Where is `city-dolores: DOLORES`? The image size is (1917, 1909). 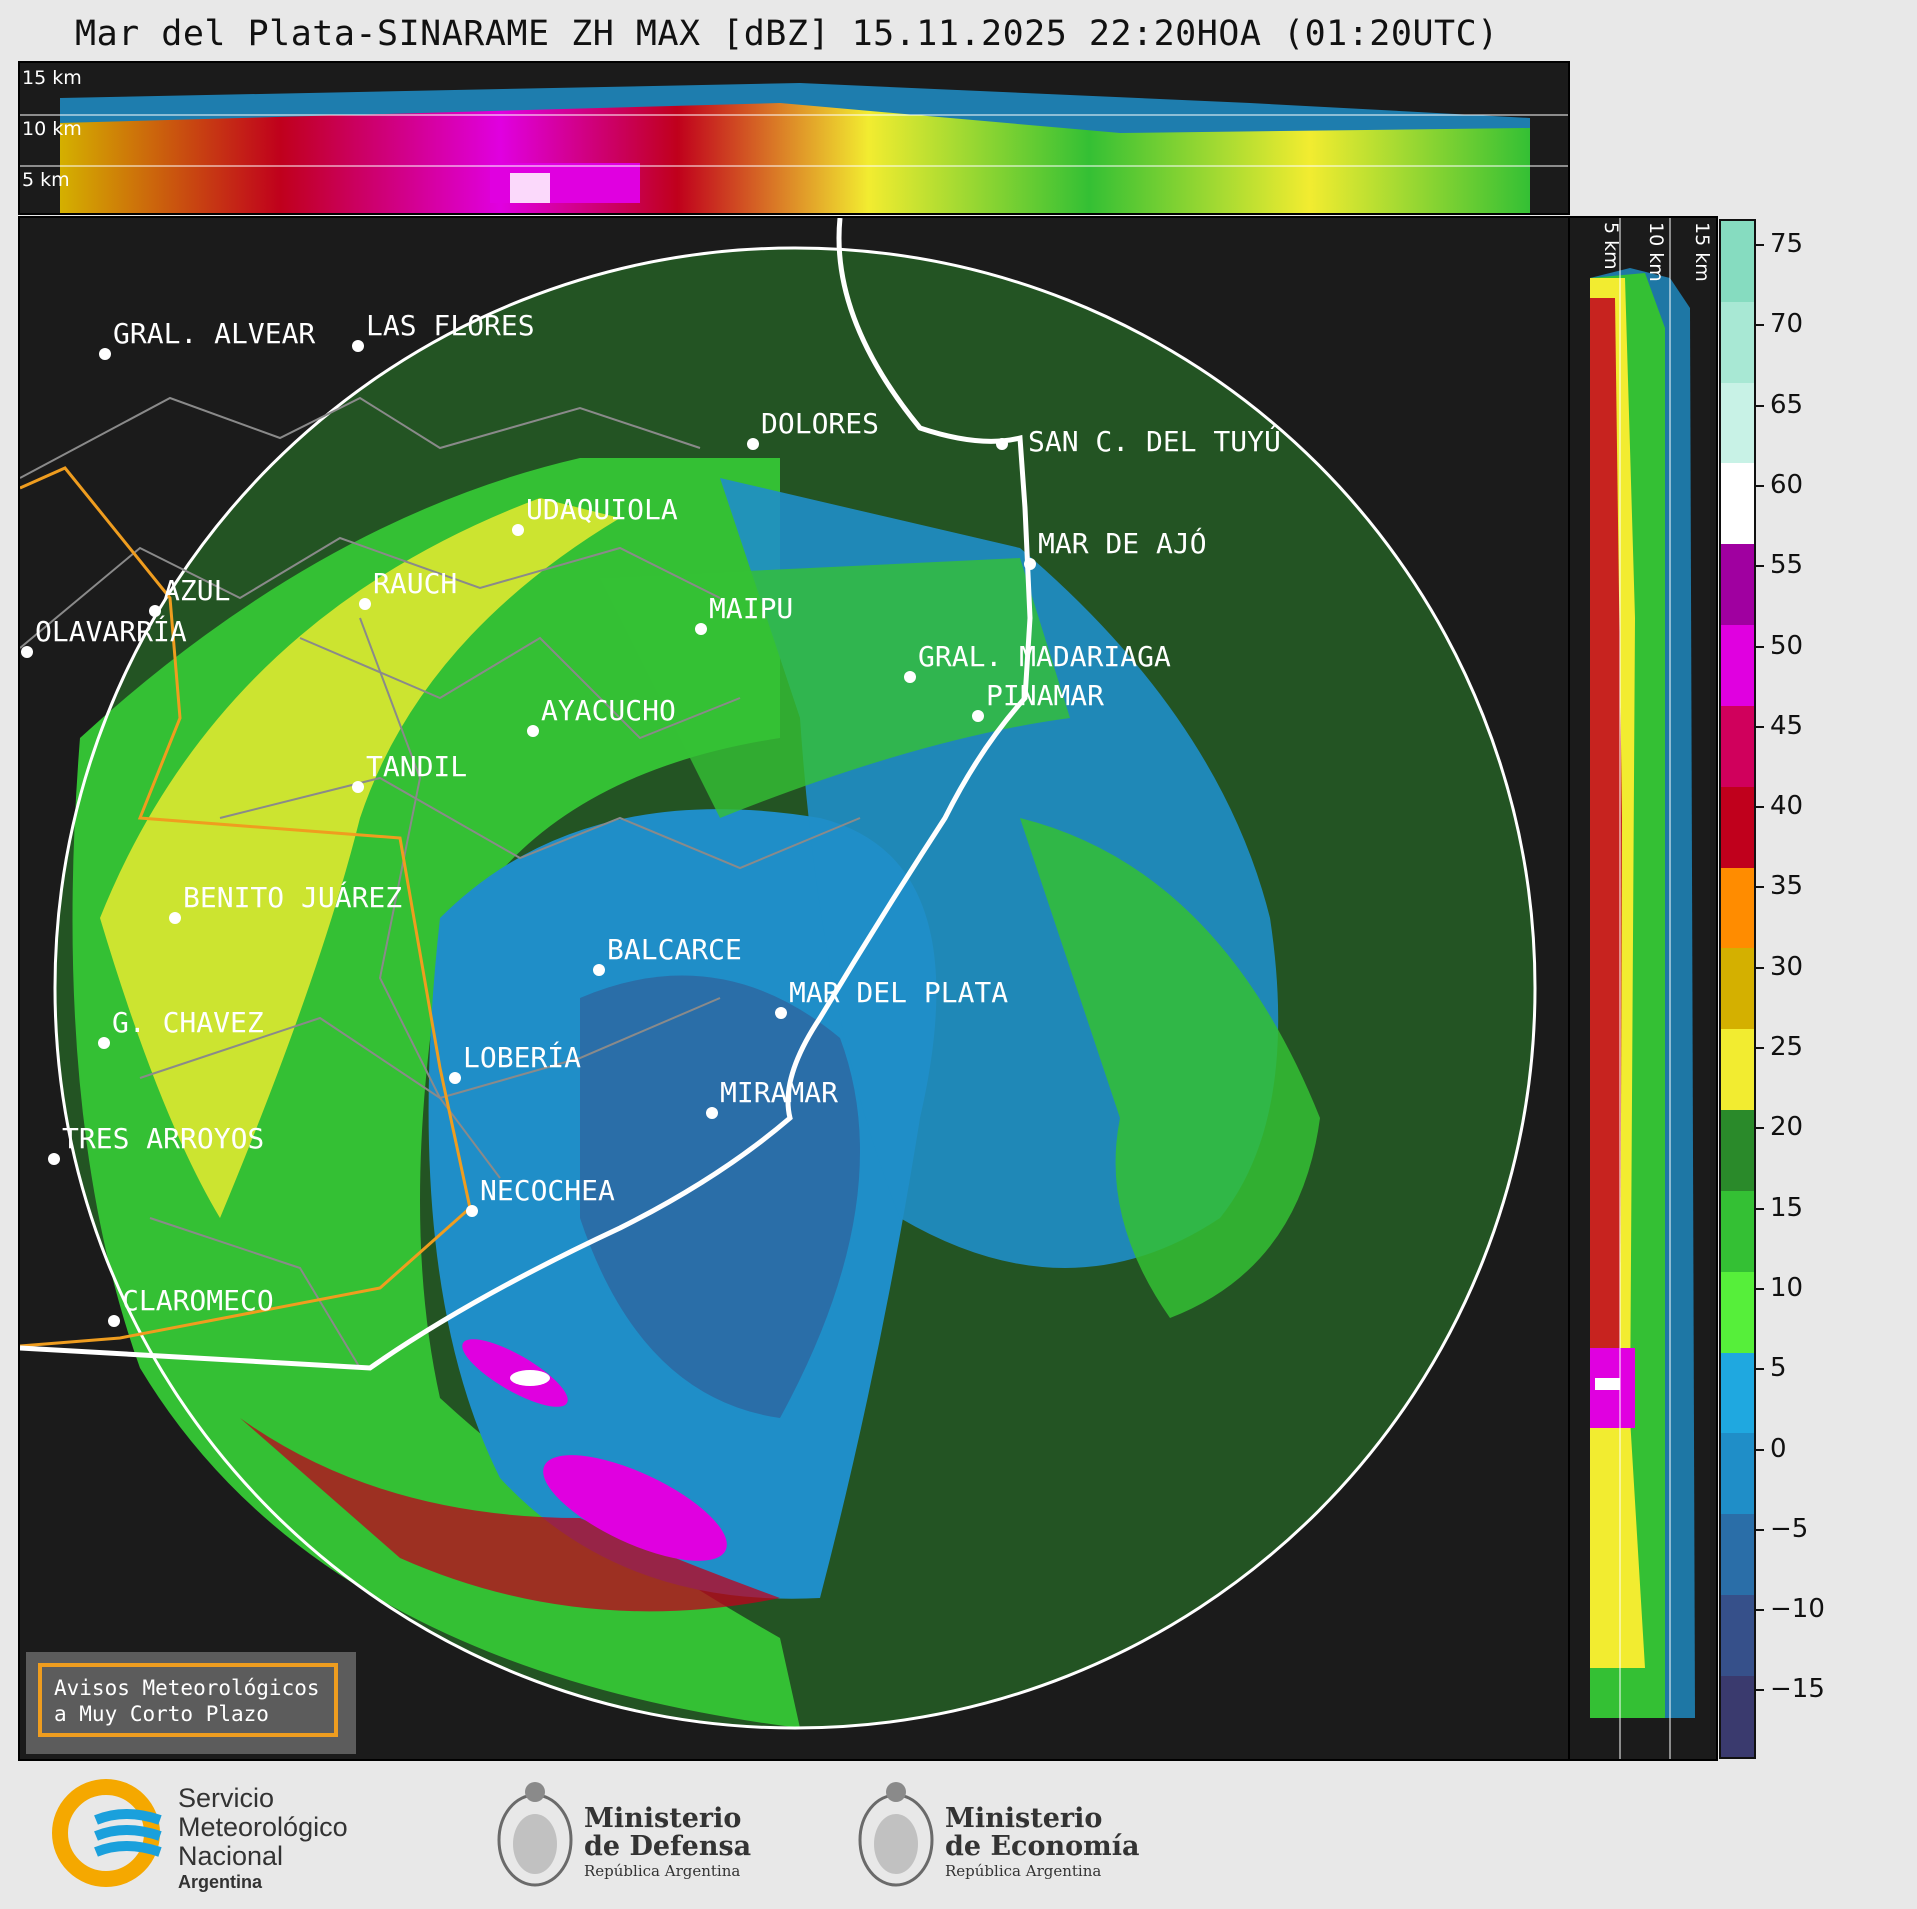 city-dolores: DOLORES is located at coordinates (813, 428).